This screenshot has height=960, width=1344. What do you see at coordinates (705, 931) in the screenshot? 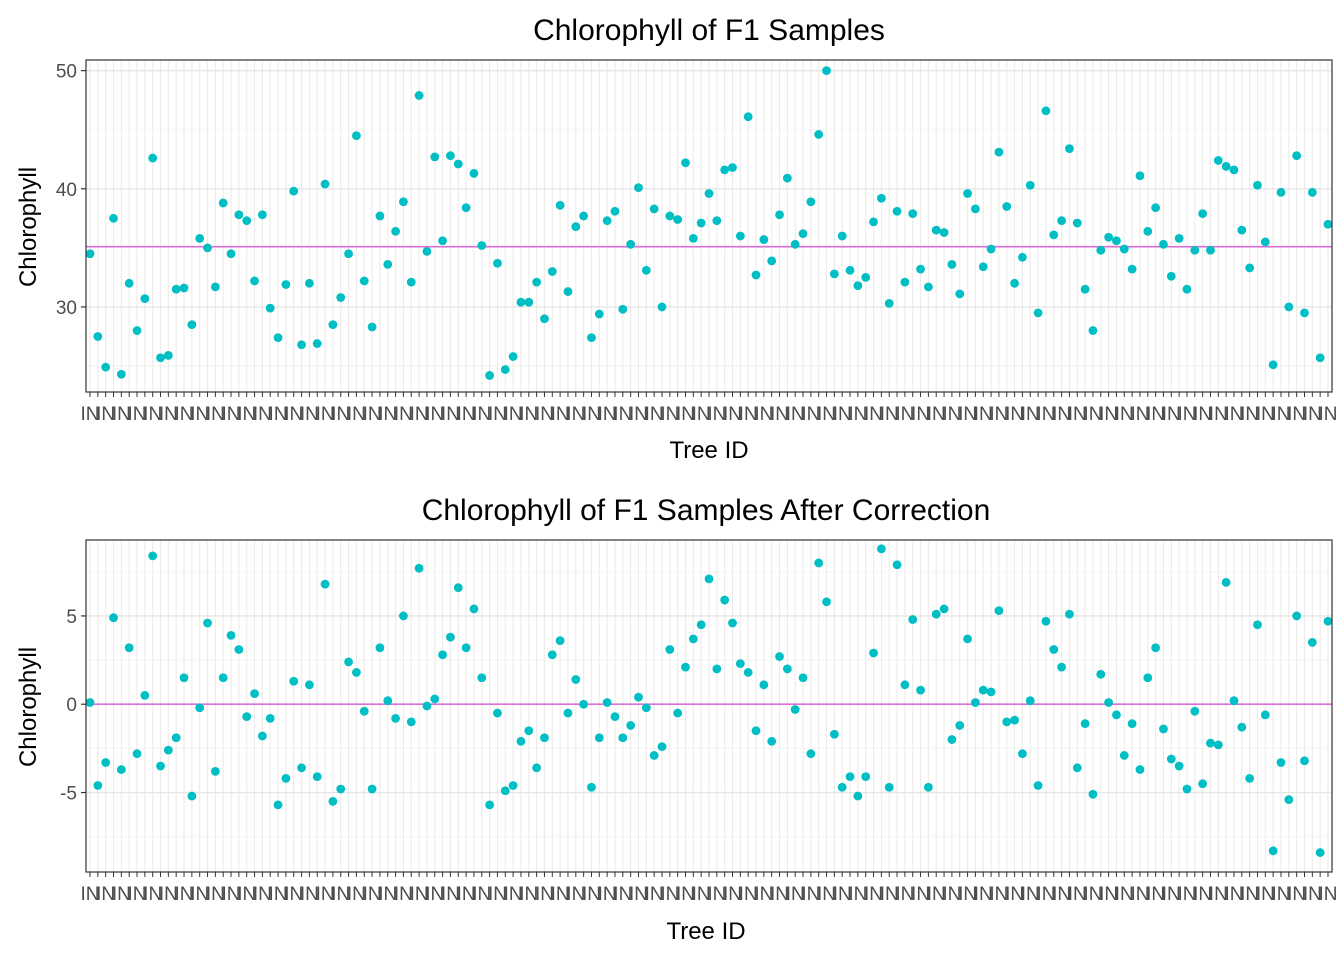
I see `x-axis-label: Tree ID` at bounding box center [705, 931].